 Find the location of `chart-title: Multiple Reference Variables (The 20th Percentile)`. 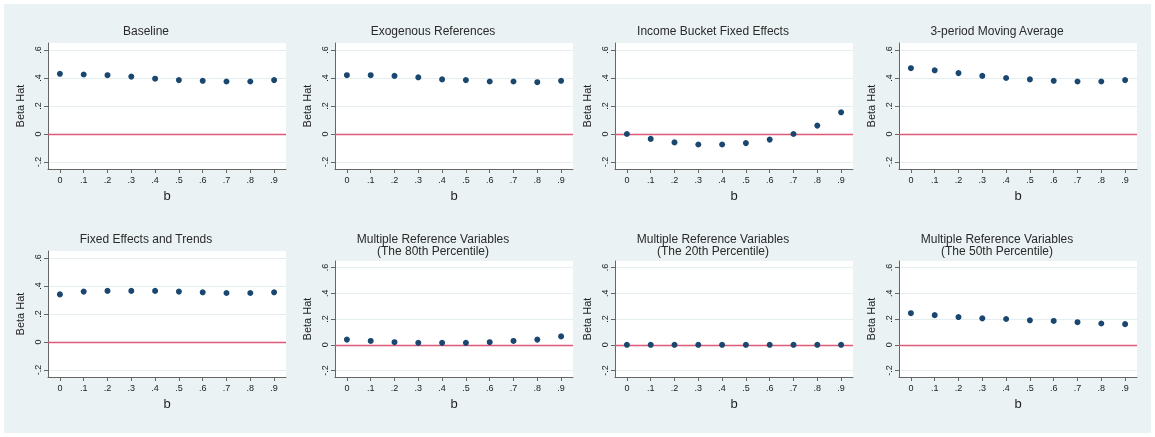

chart-title: Multiple Reference Variables (The 20th Percentile) is located at coordinates (713, 245).